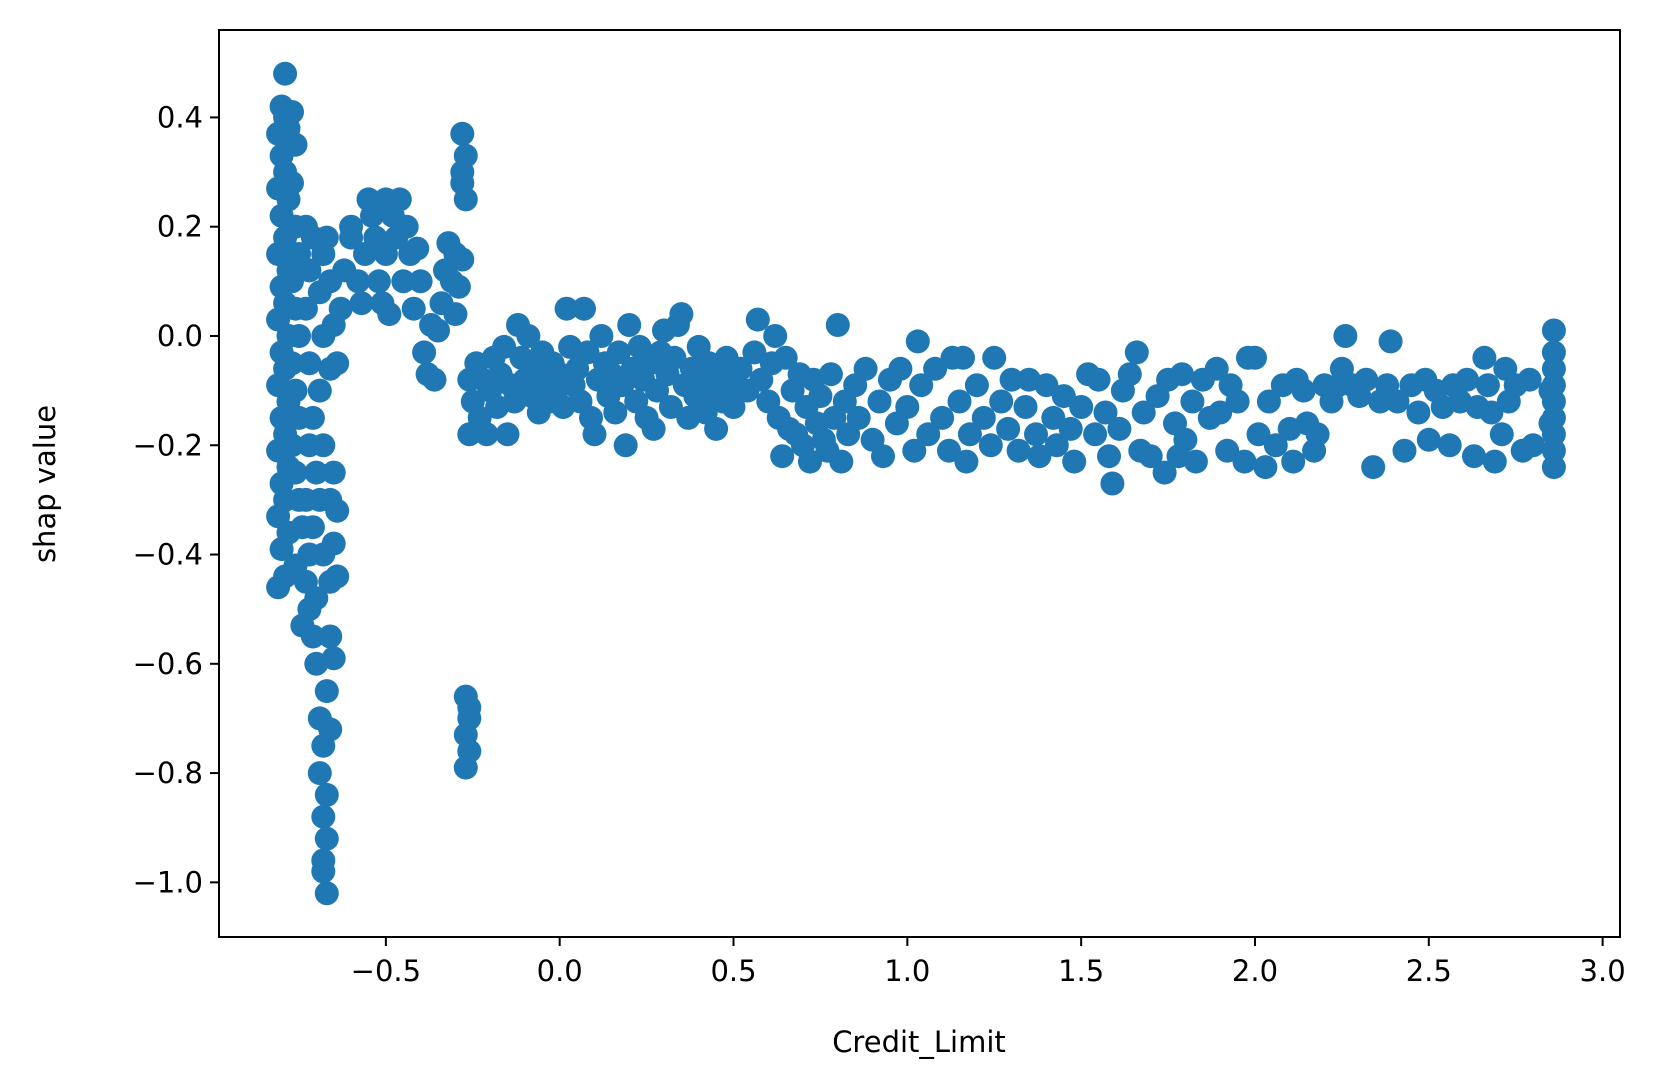 This screenshot has height=1092, width=1660. I want to click on y-tick-label: 0.2, so click(180, 227).